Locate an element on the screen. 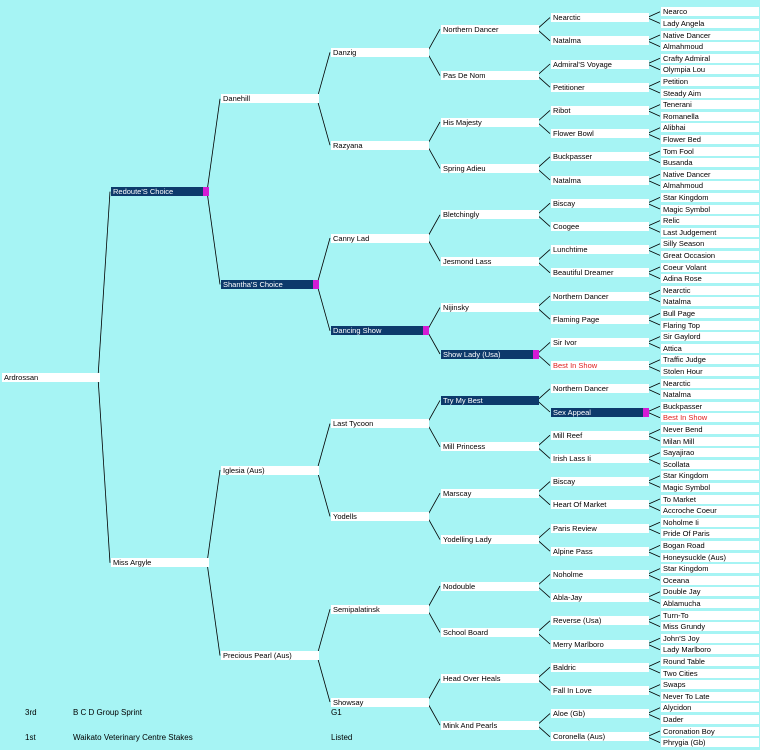 This screenshot has width=760, height=750. horse-name: To Market is located at coordinates (679, 499).